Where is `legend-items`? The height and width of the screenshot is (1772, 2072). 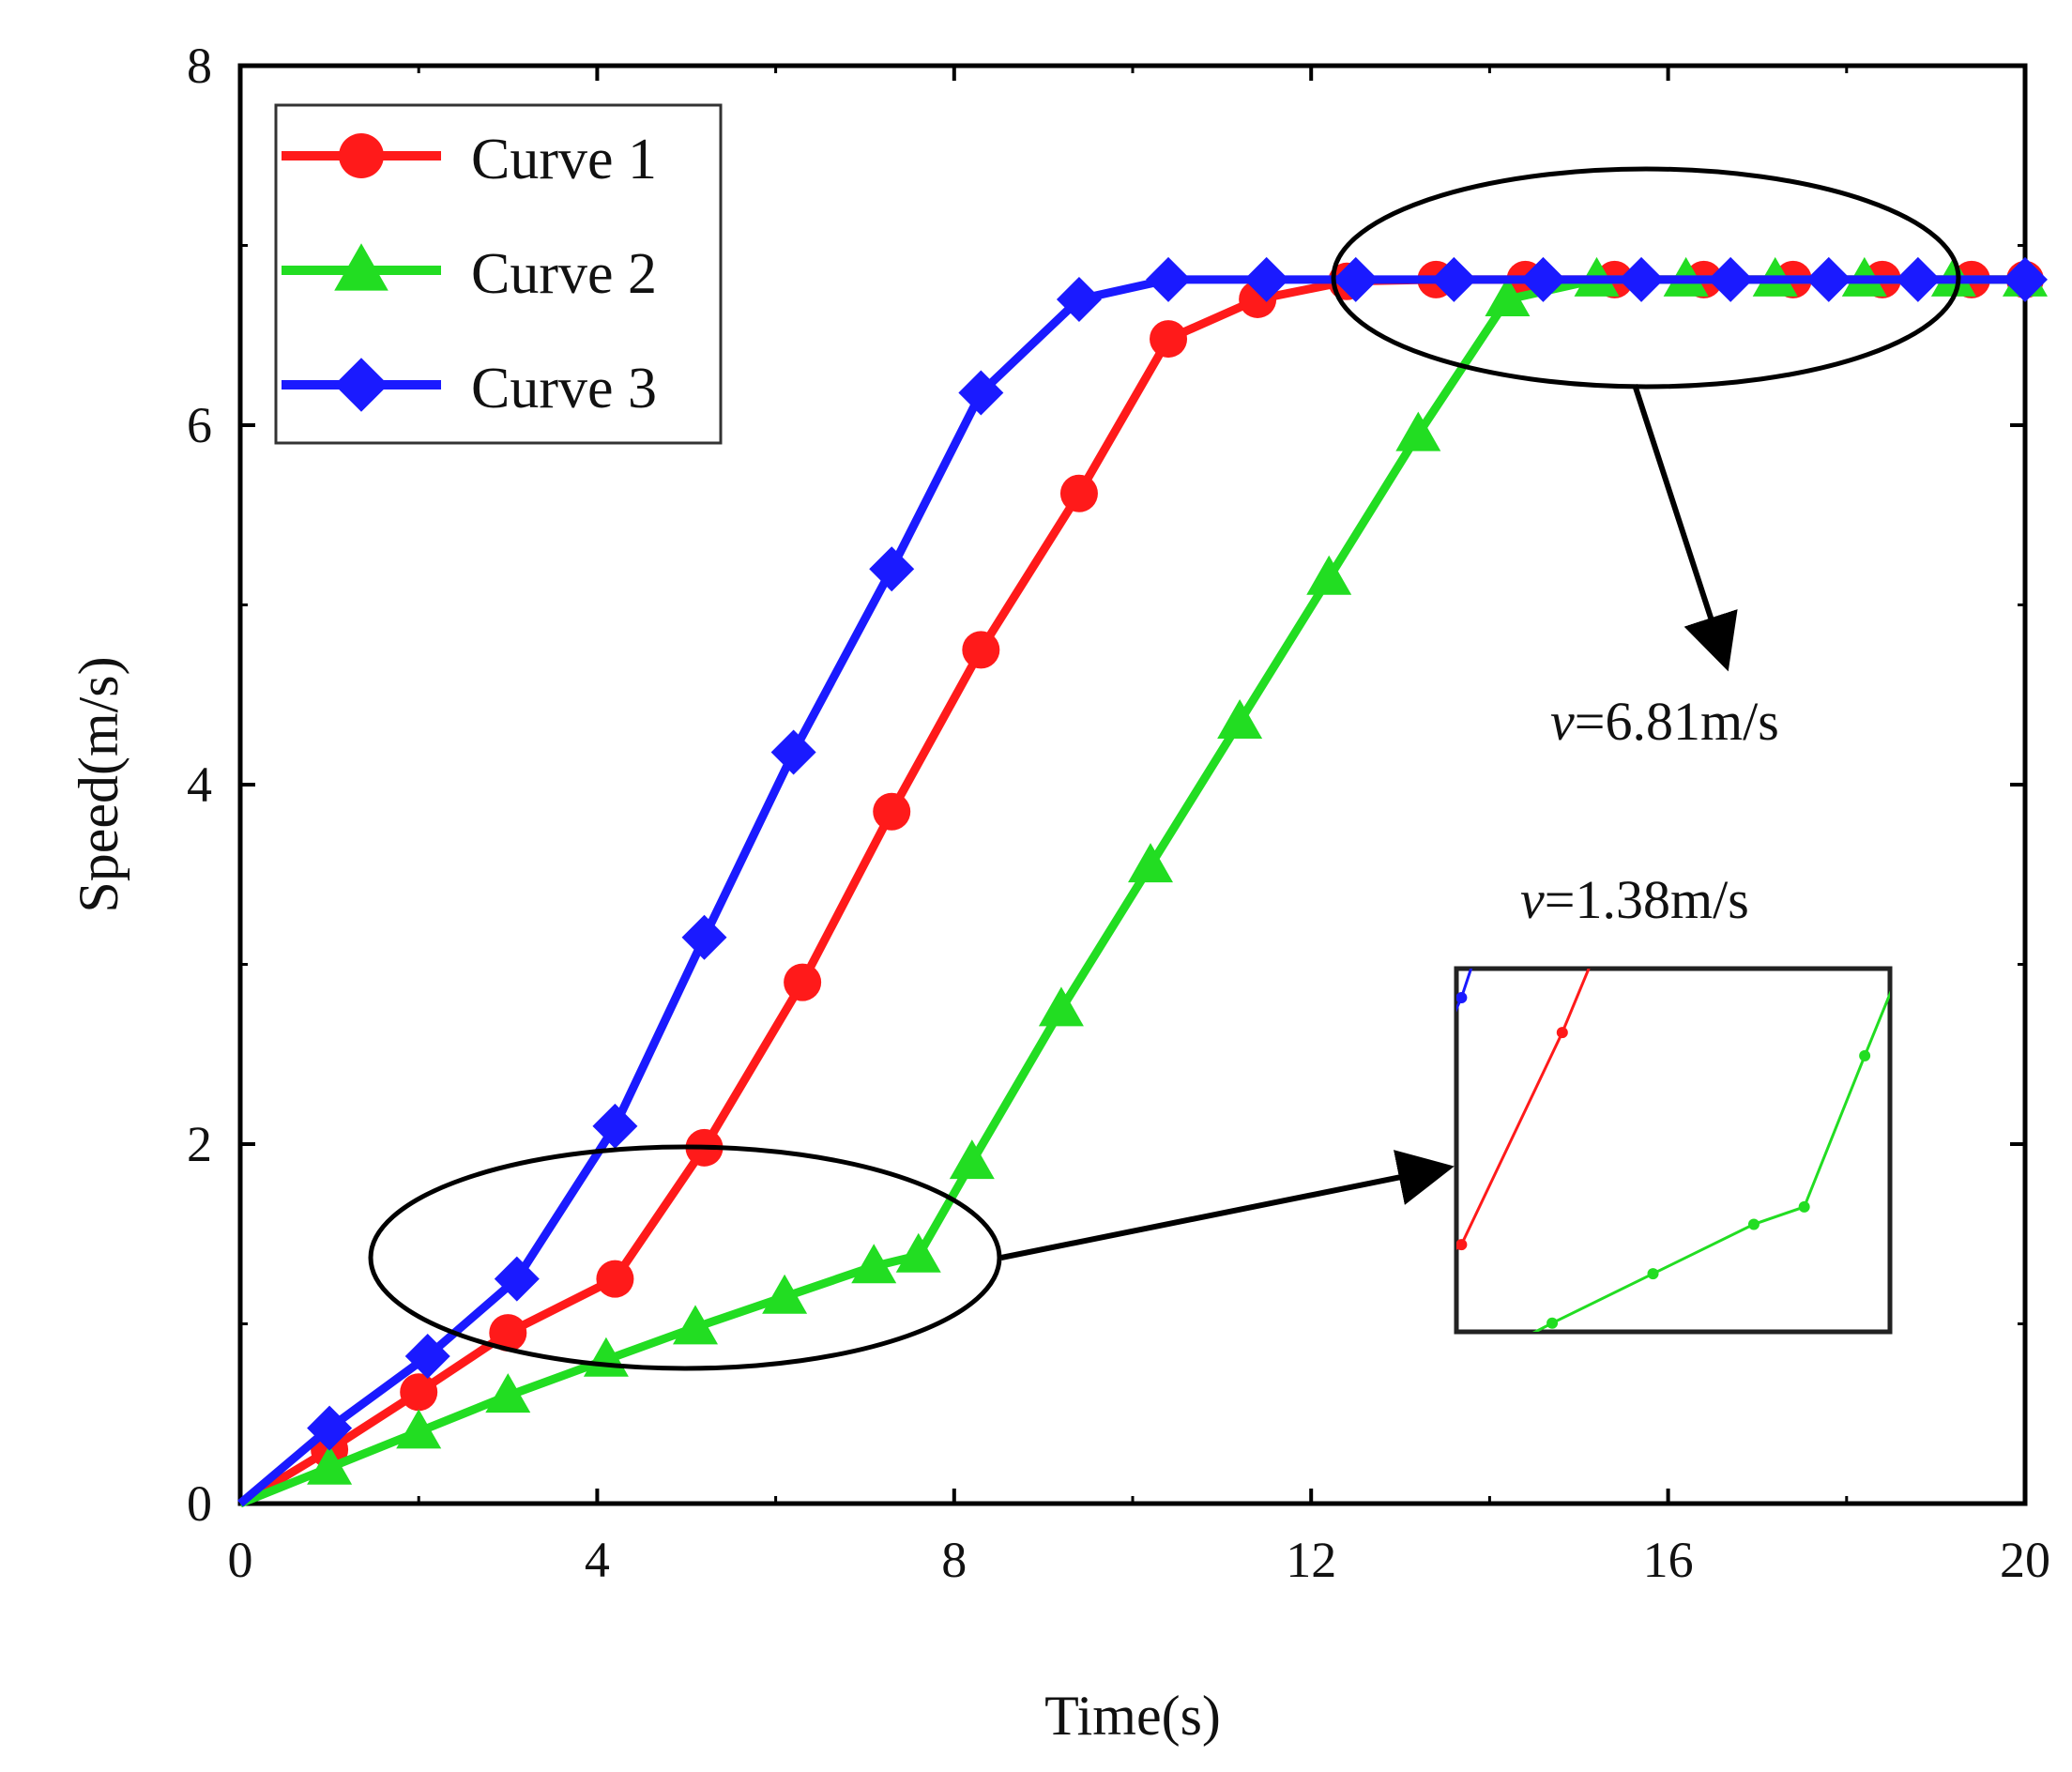 legend-items is located at coordinates (361, 272).